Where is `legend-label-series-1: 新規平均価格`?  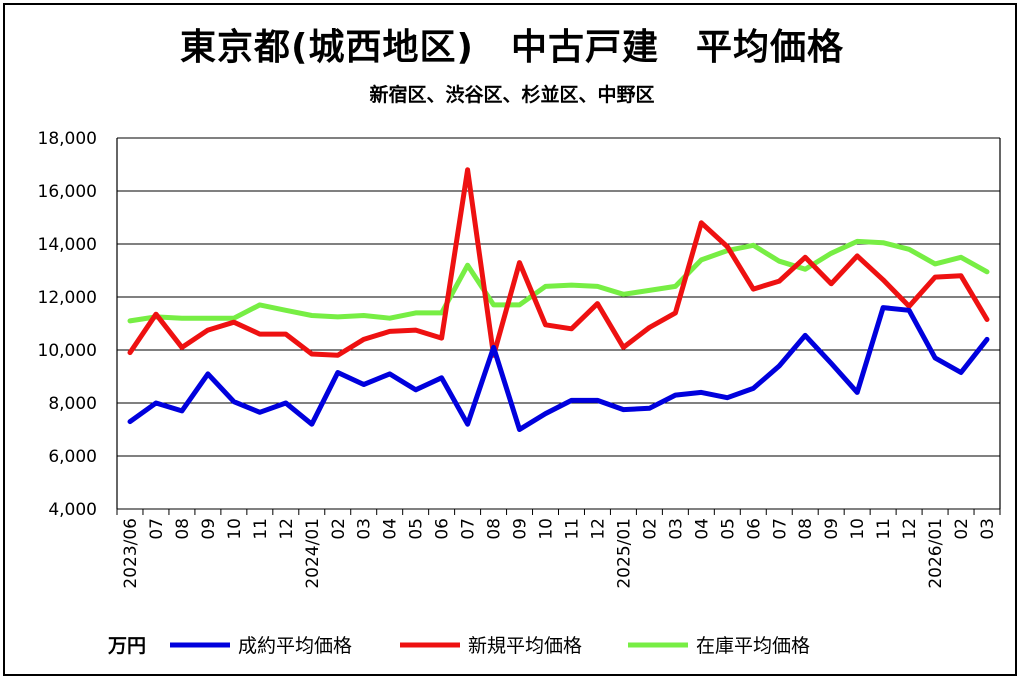 legend-label-series-1: 新規平均価格 is located at coordinates (525, 646).